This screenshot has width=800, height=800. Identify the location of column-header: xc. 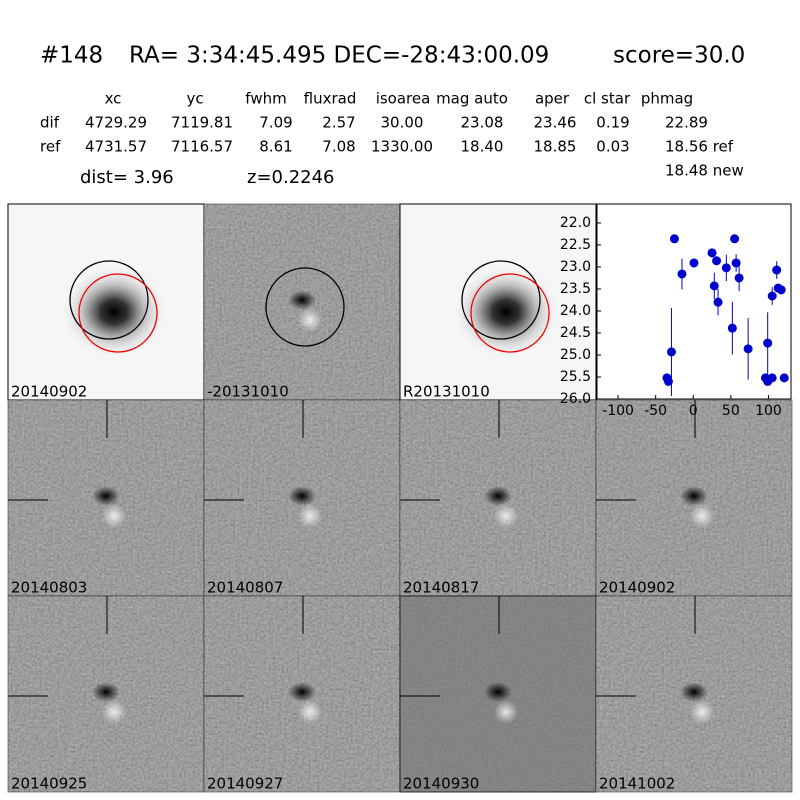
(113, 99).